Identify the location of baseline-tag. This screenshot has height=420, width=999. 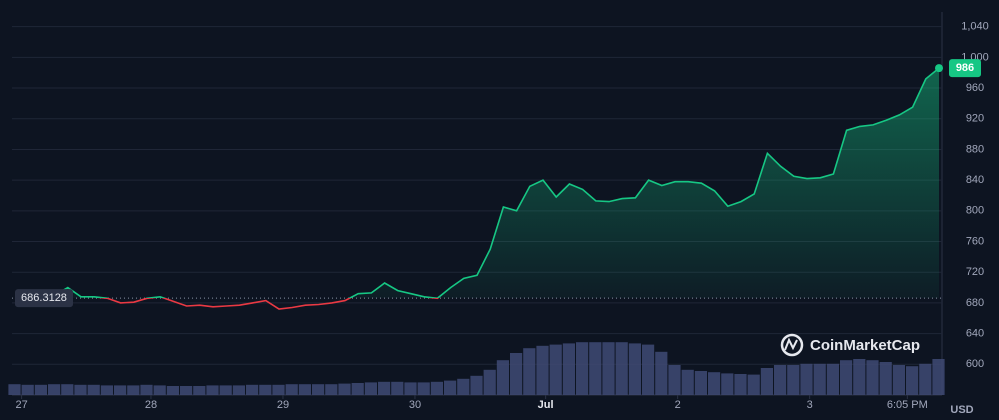
(44, 298).